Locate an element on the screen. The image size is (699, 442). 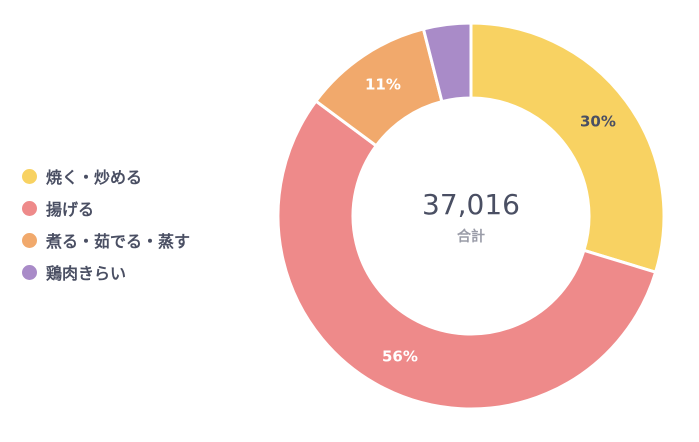
legend-label: 煮る・茹でる・蒸す is located at coordinates (118, 241).